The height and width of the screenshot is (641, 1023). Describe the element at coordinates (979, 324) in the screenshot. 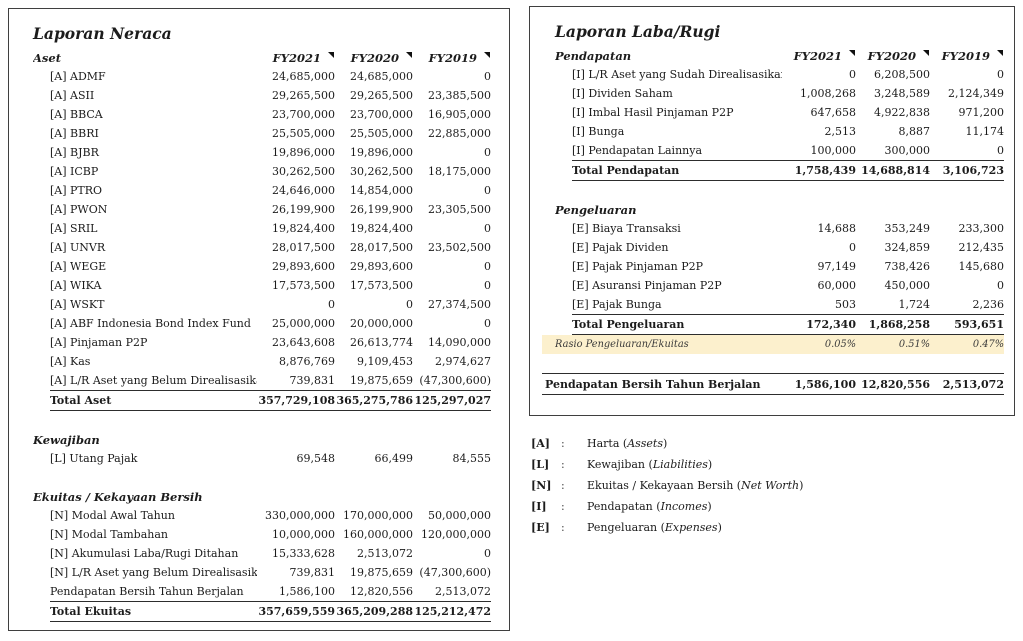

I see `value-cell: 593,651` at that location.